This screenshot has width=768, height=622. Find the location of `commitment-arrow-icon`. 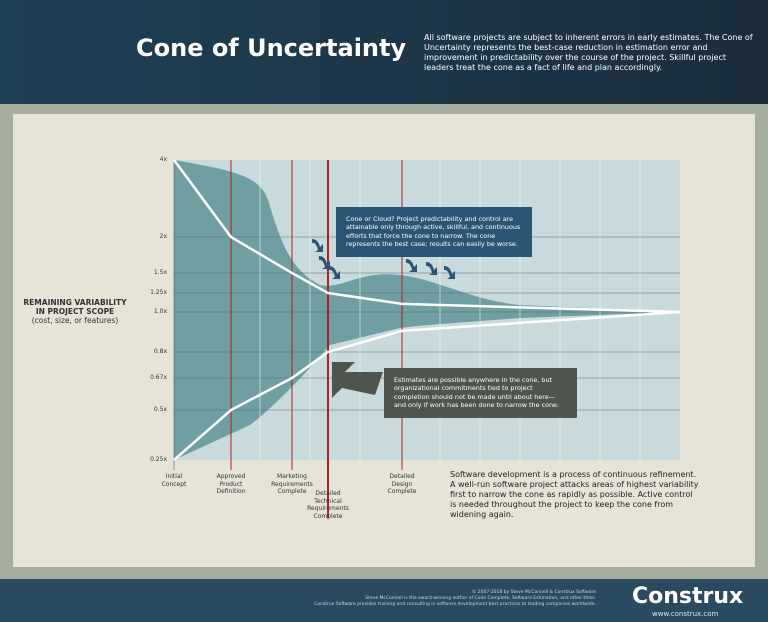

commitment-arrow-icon is located at coordinates (357, 380).